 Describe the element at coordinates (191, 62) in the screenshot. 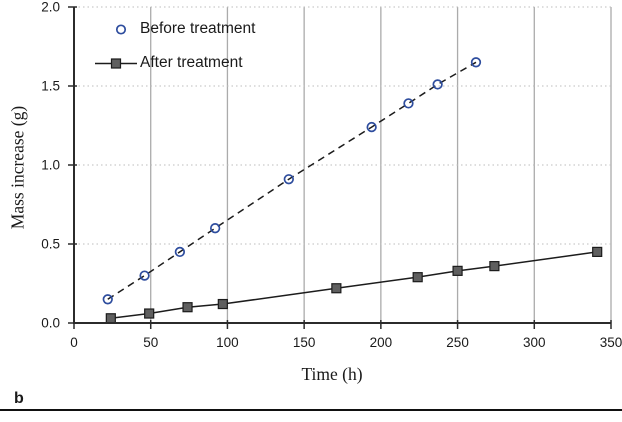

I see `legend-label-after: After treatment` at that location.